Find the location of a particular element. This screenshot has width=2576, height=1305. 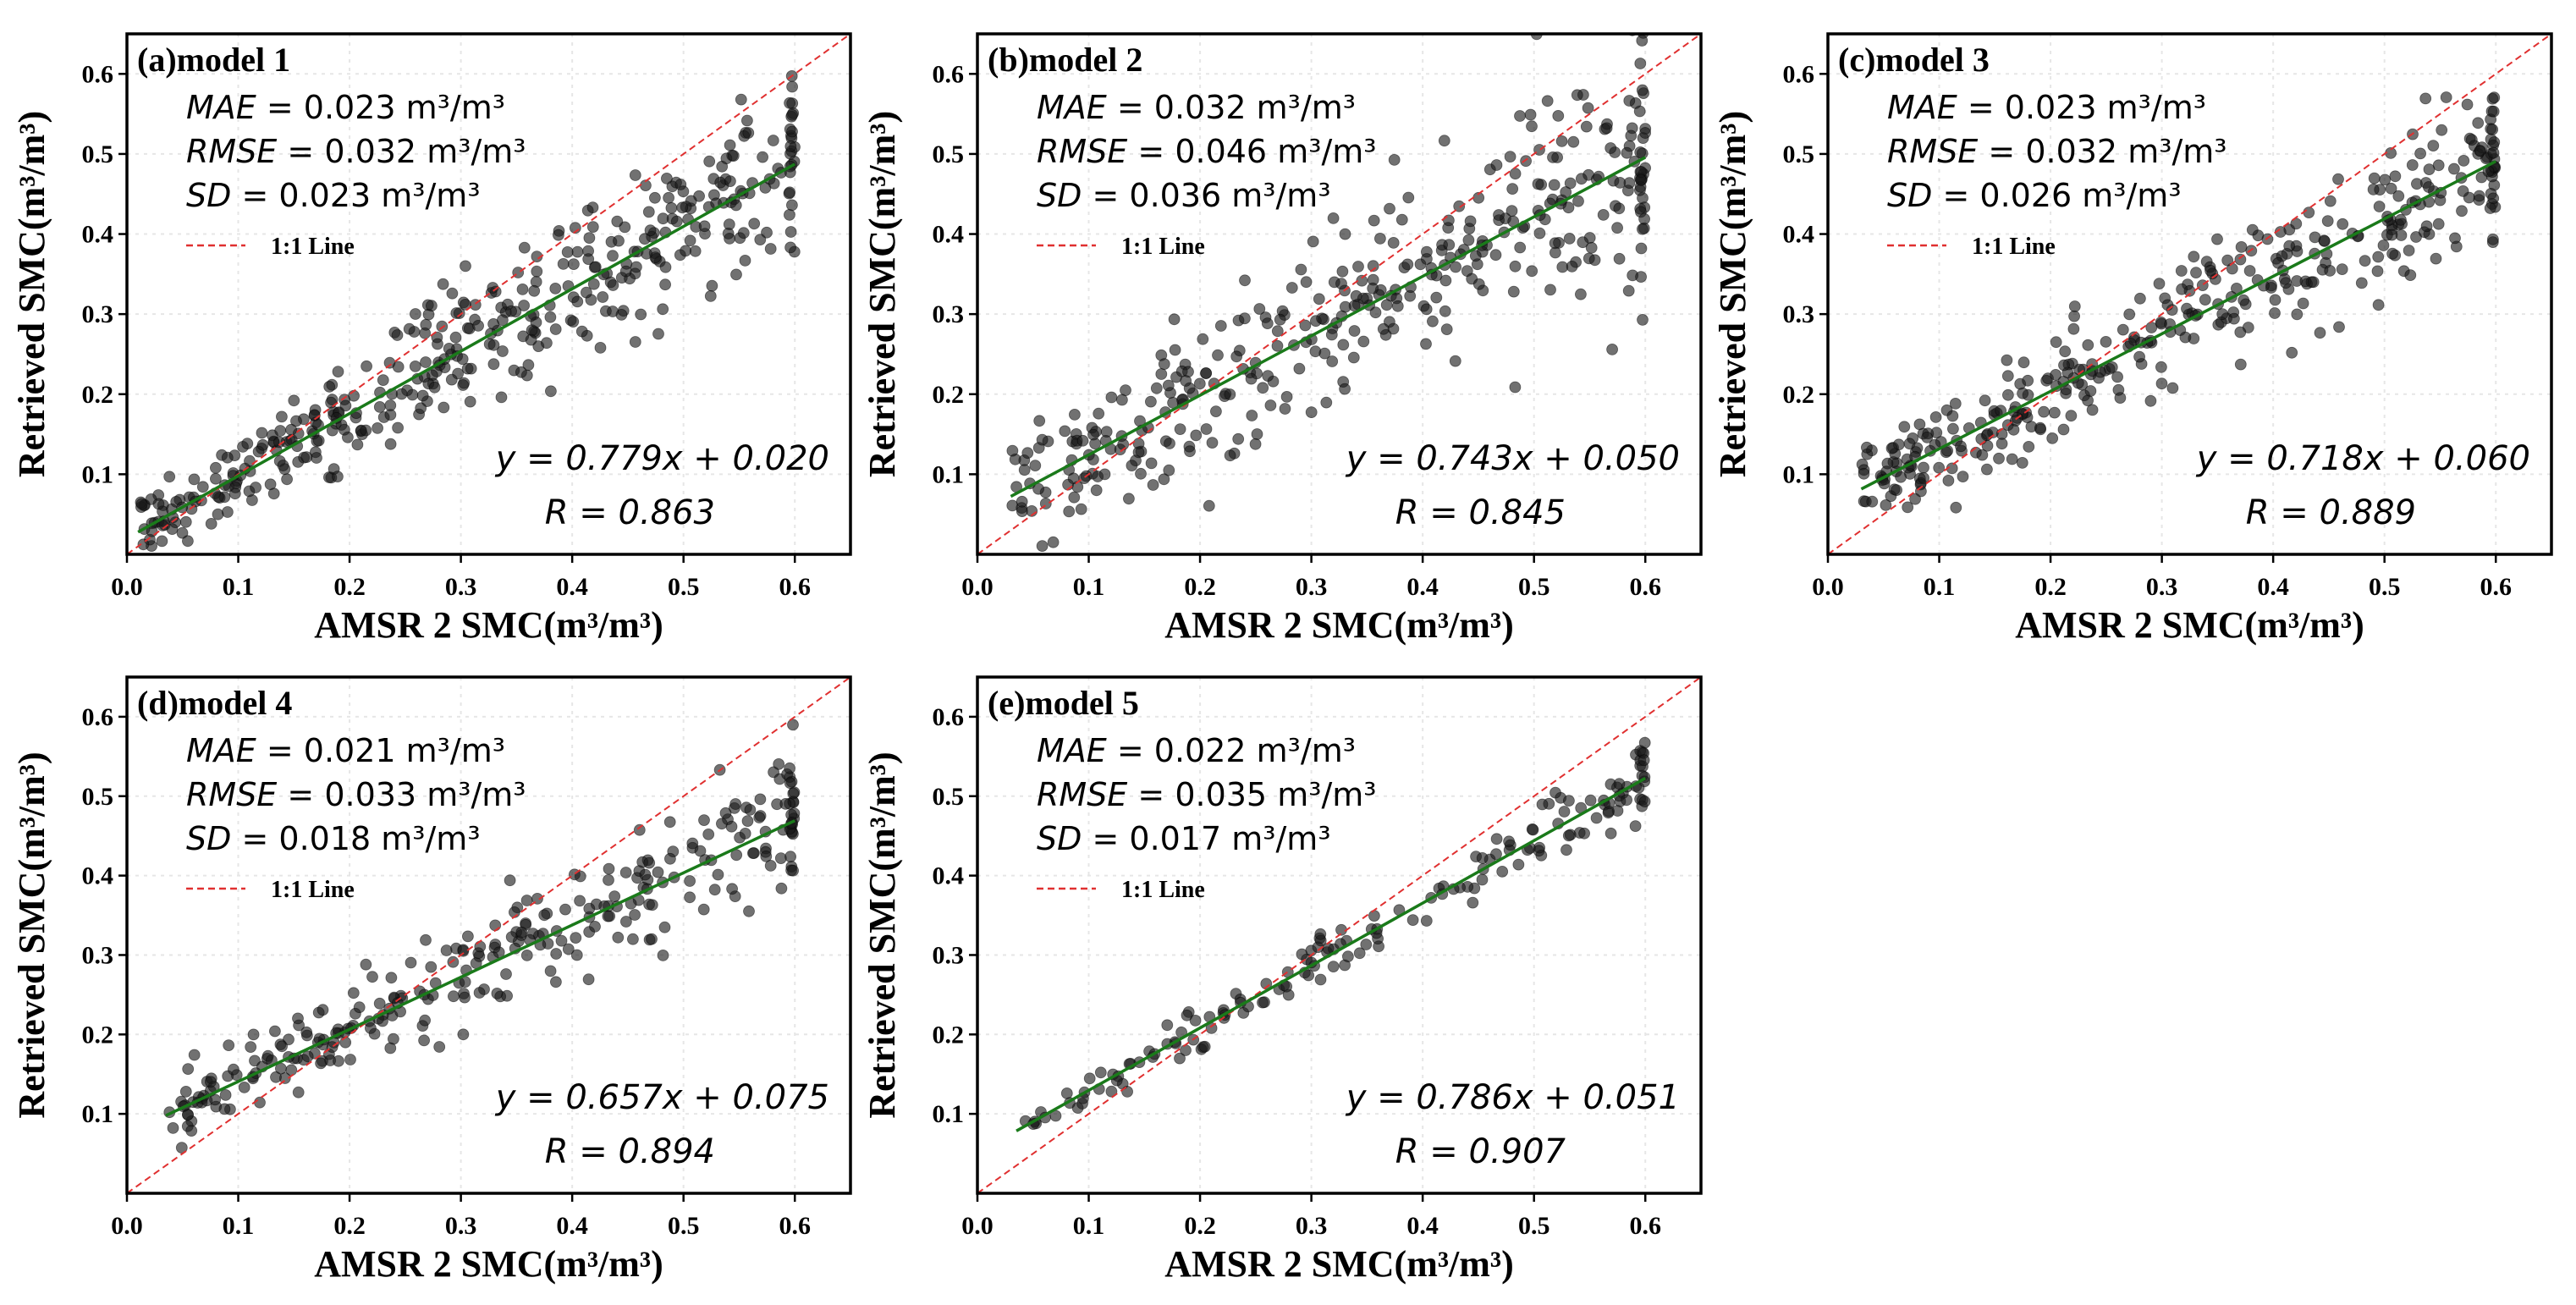

x-tick-label: 0.2 is located at coordinates (2050, 587).